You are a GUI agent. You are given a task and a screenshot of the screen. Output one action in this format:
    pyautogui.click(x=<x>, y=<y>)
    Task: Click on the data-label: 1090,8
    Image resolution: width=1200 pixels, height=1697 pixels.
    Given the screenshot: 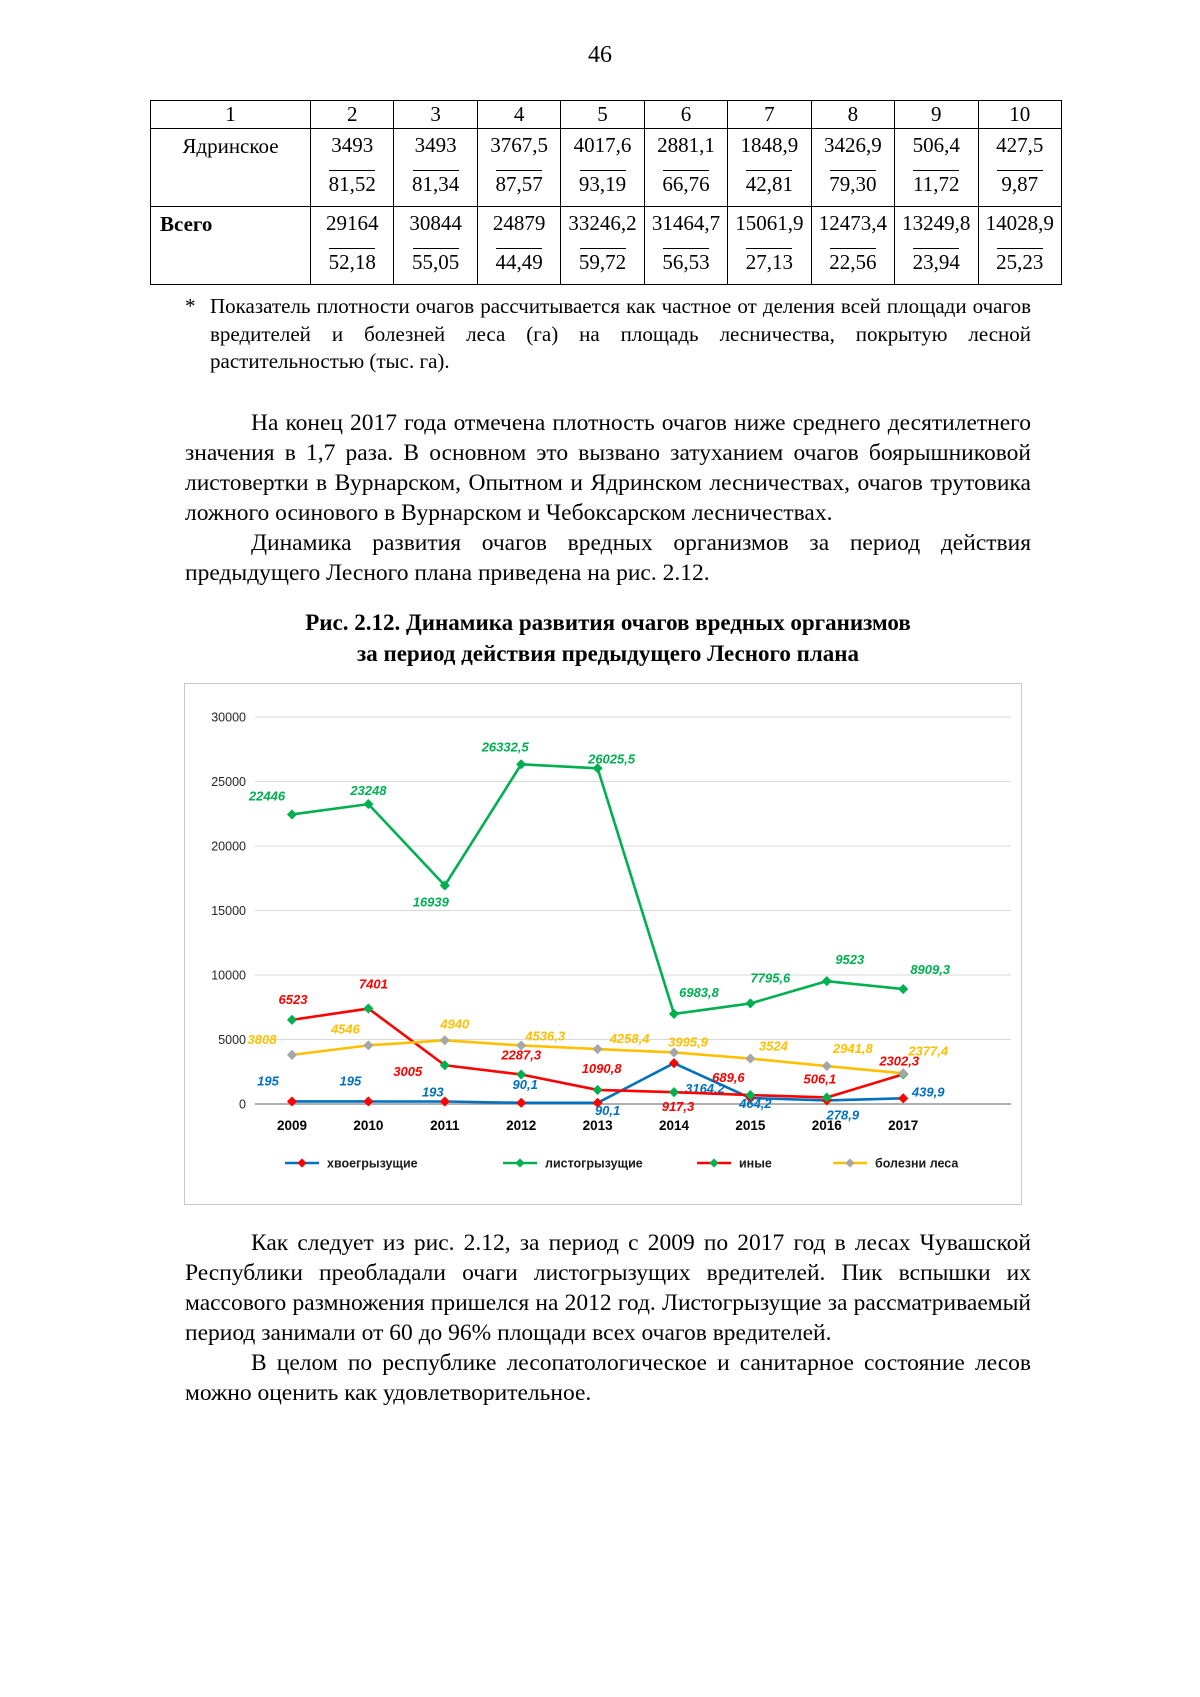 What is the action you would take?
    pyautogui.click(x=602, y=1068)
    